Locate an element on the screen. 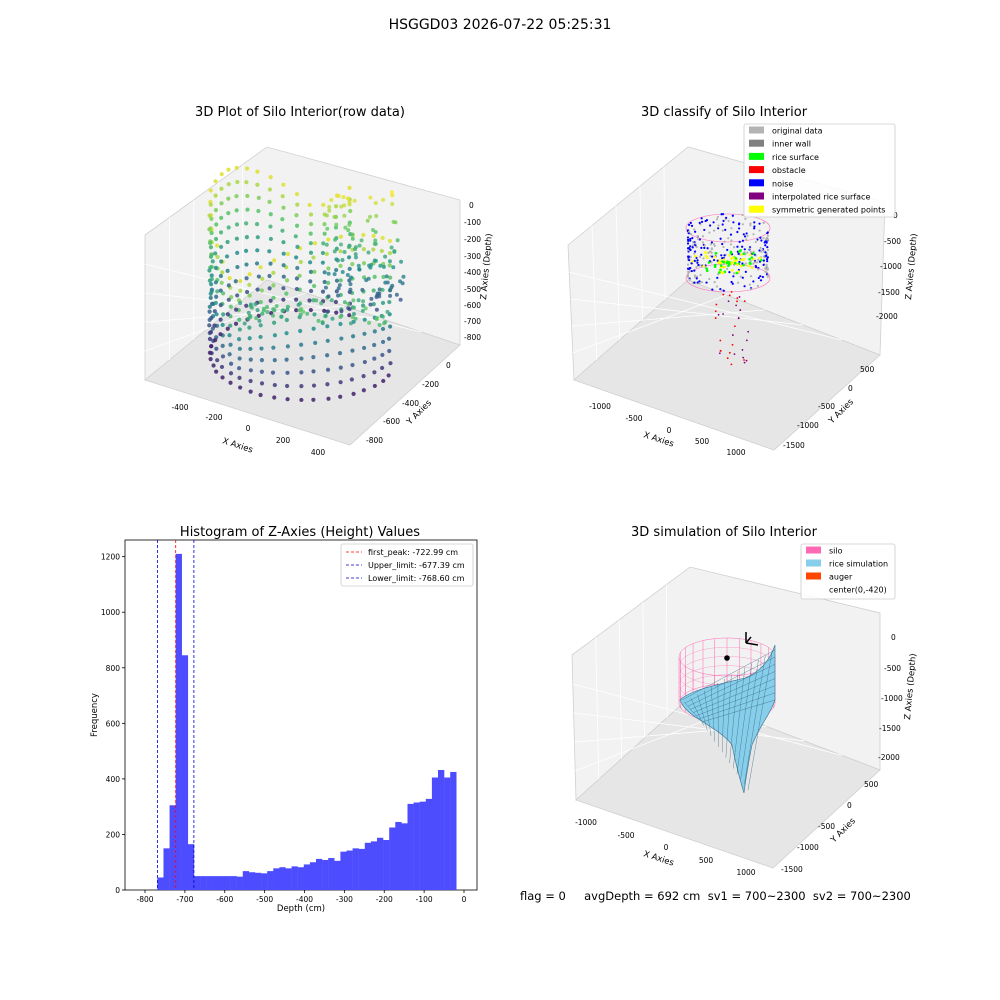 The height and width of the screenshot is (1000, 1000). histogram-reference-lines is located at coordinates (176, 715).